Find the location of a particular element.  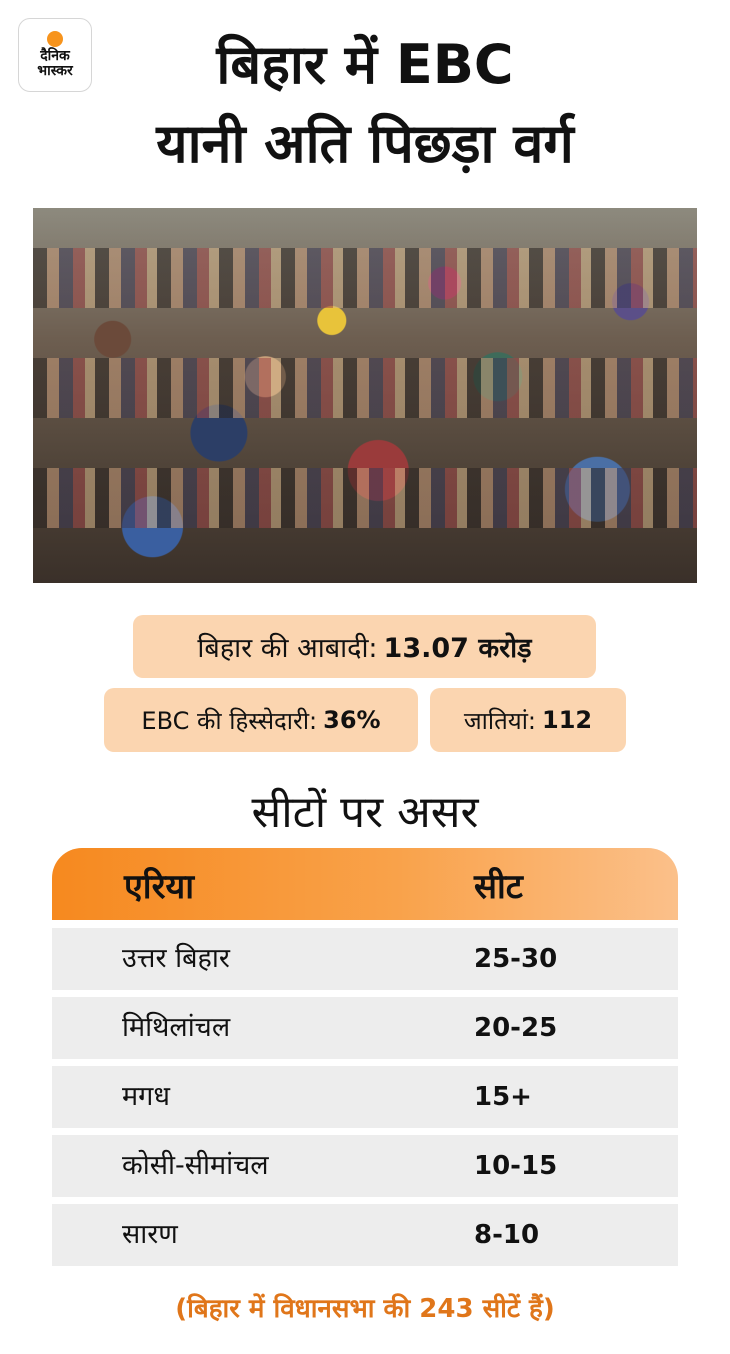

row-seats: 10-15 is located at coordinates (516, 1166).